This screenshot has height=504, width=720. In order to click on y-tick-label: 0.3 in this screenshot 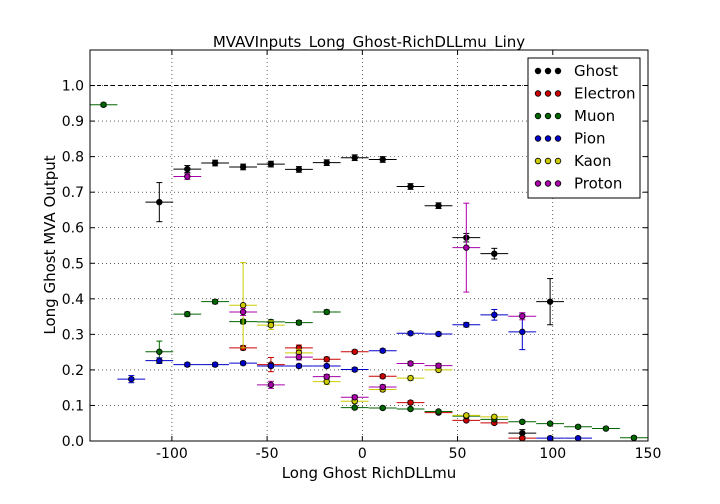, I will do `click(73, 335)`.